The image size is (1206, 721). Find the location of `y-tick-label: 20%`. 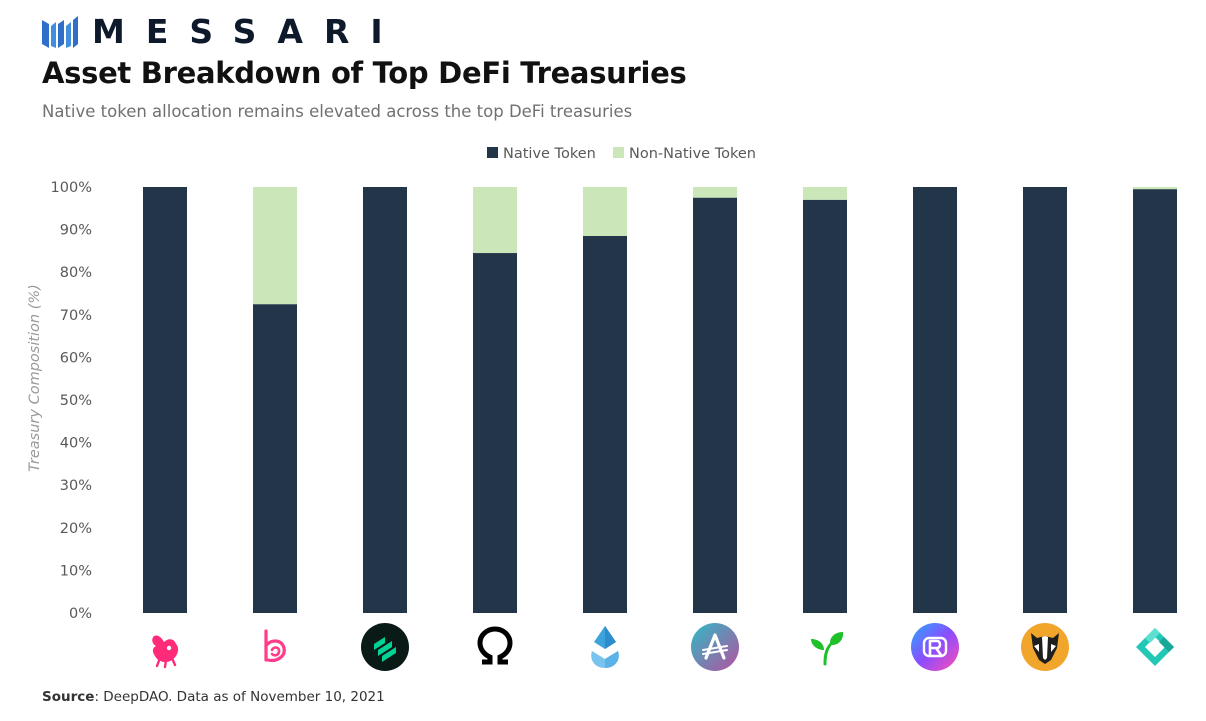

y-tick-label: 20% is located at coordinates (76, 529).